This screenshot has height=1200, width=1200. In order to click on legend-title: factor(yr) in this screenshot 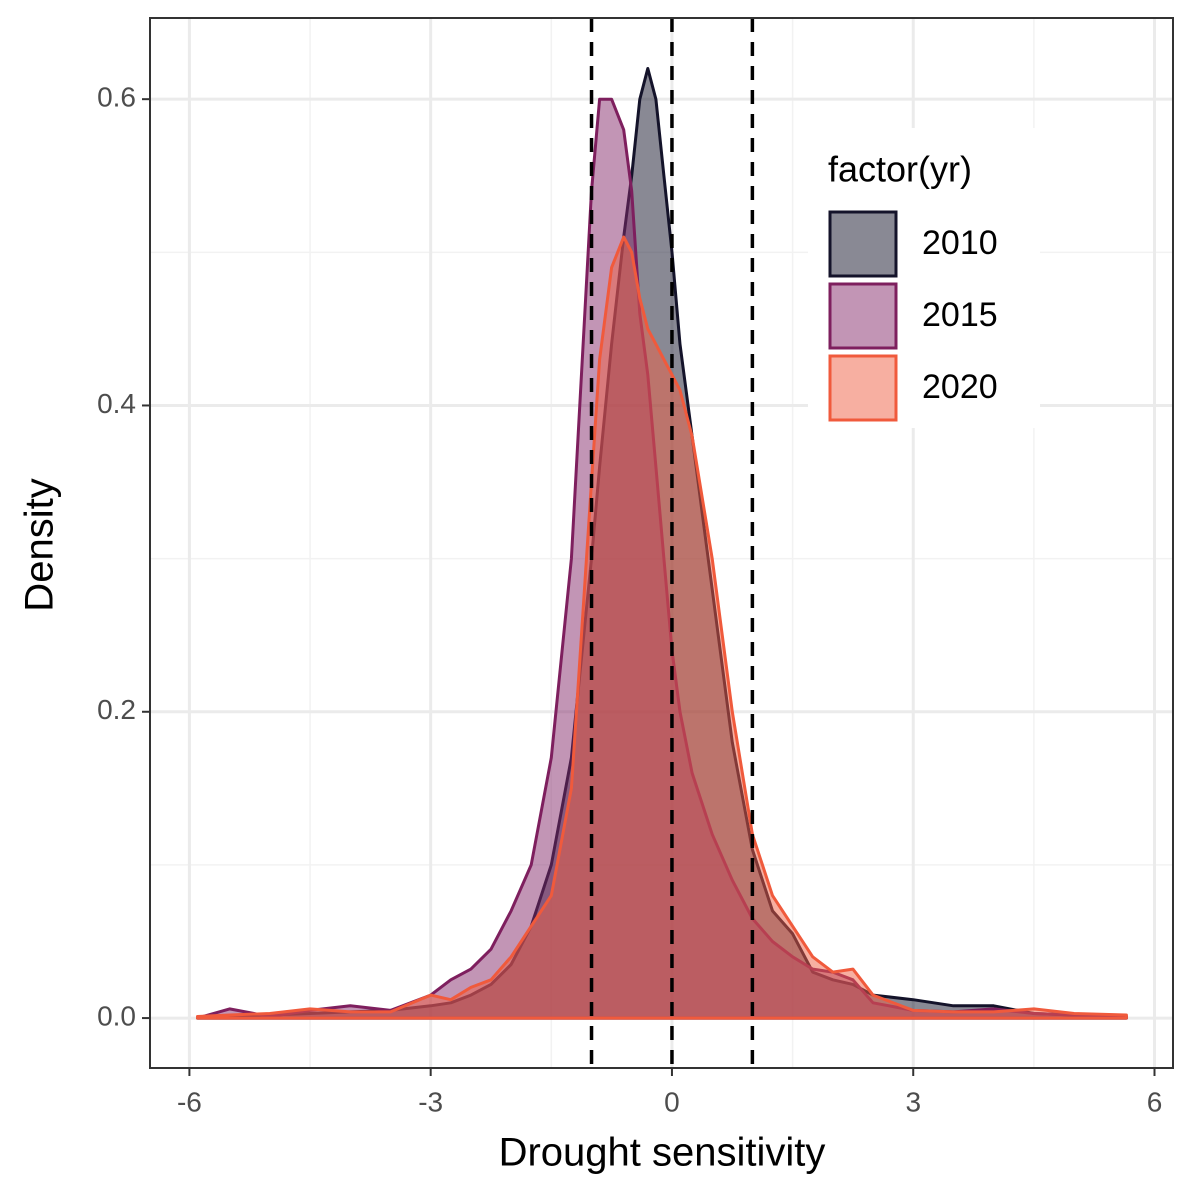, I will do `click(900, 169)`.